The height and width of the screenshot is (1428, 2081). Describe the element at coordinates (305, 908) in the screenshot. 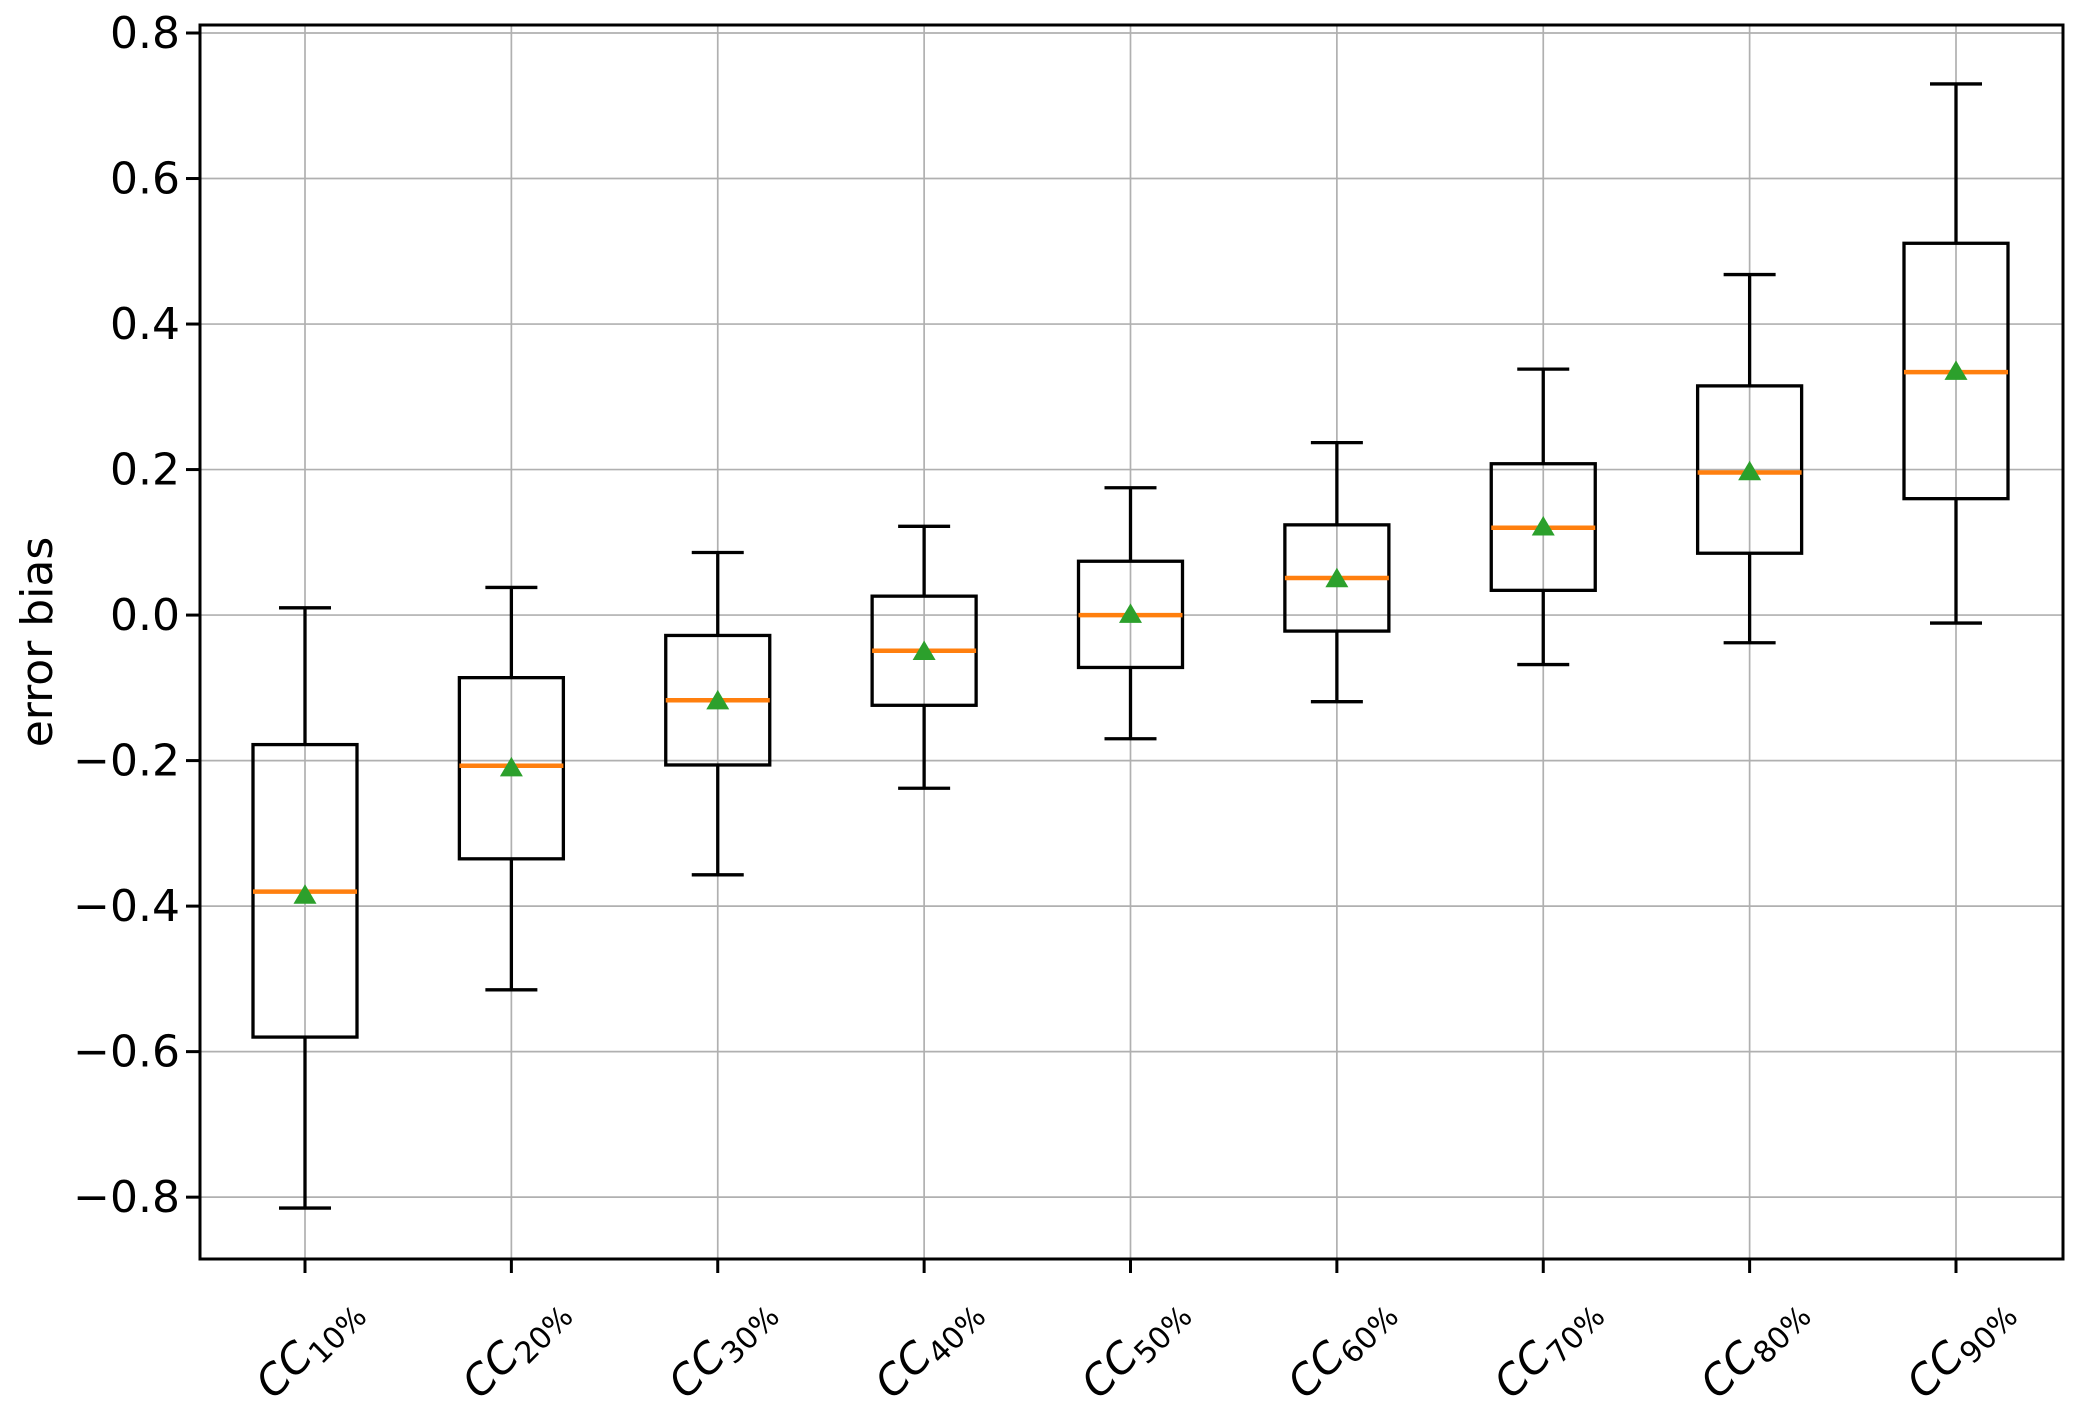

I see `box-cc-10%` at that location.